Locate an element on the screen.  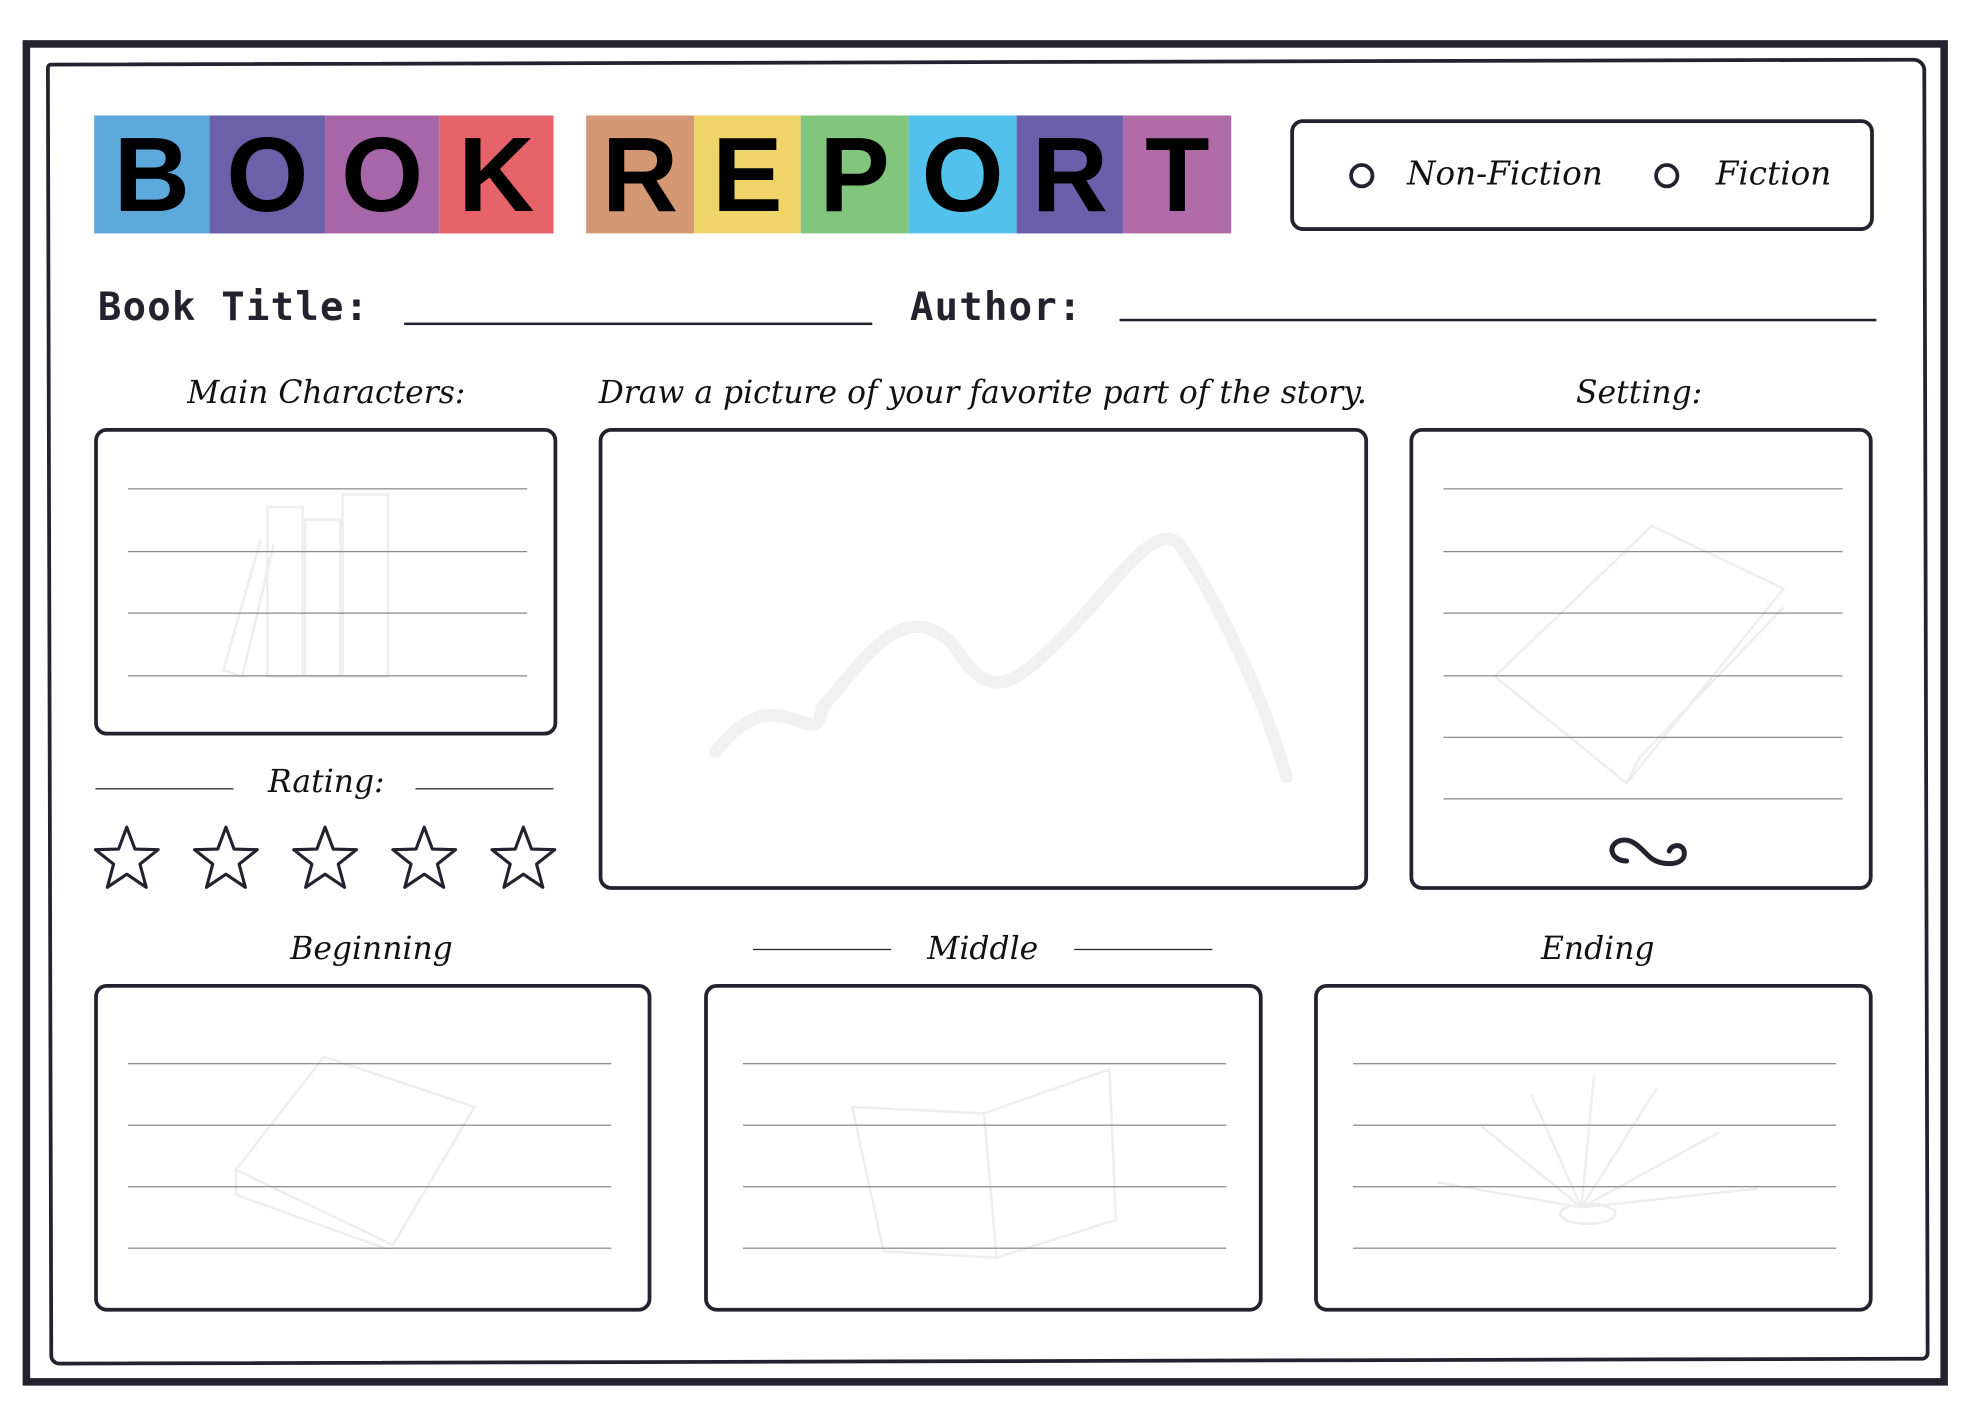
author-label: Author: is located at coordinates (996, 307).